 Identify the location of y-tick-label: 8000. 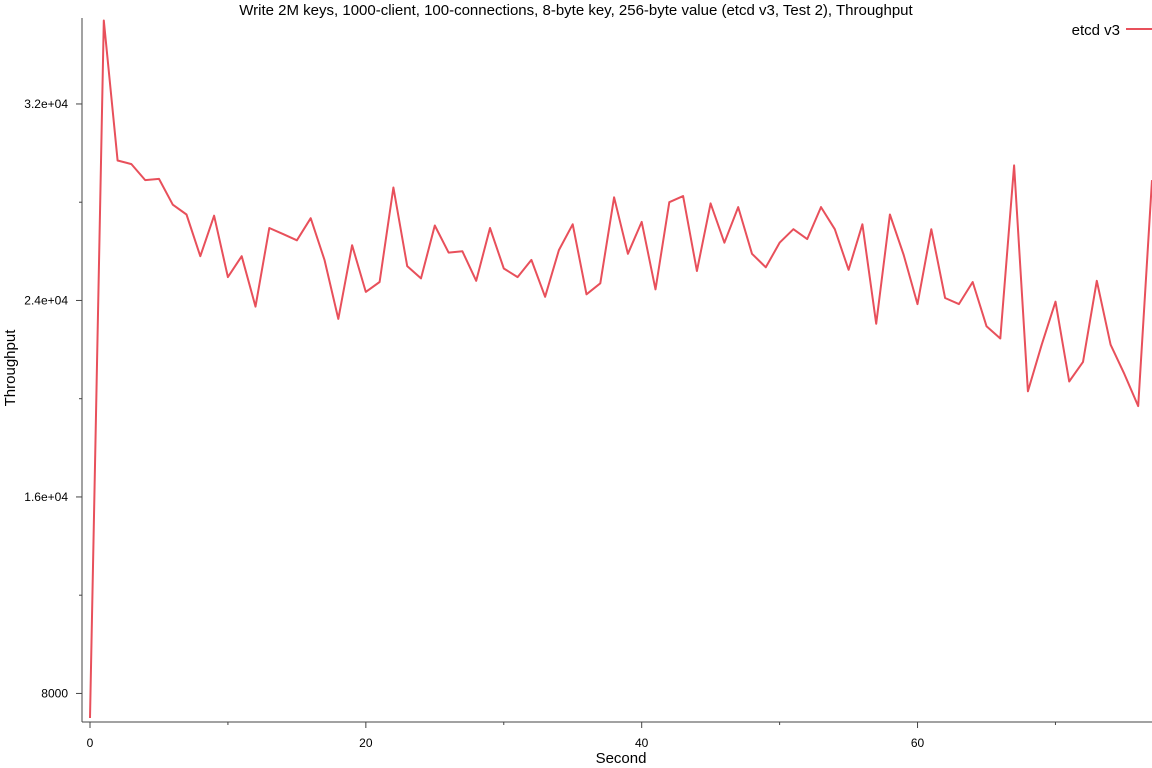
(54, 693).